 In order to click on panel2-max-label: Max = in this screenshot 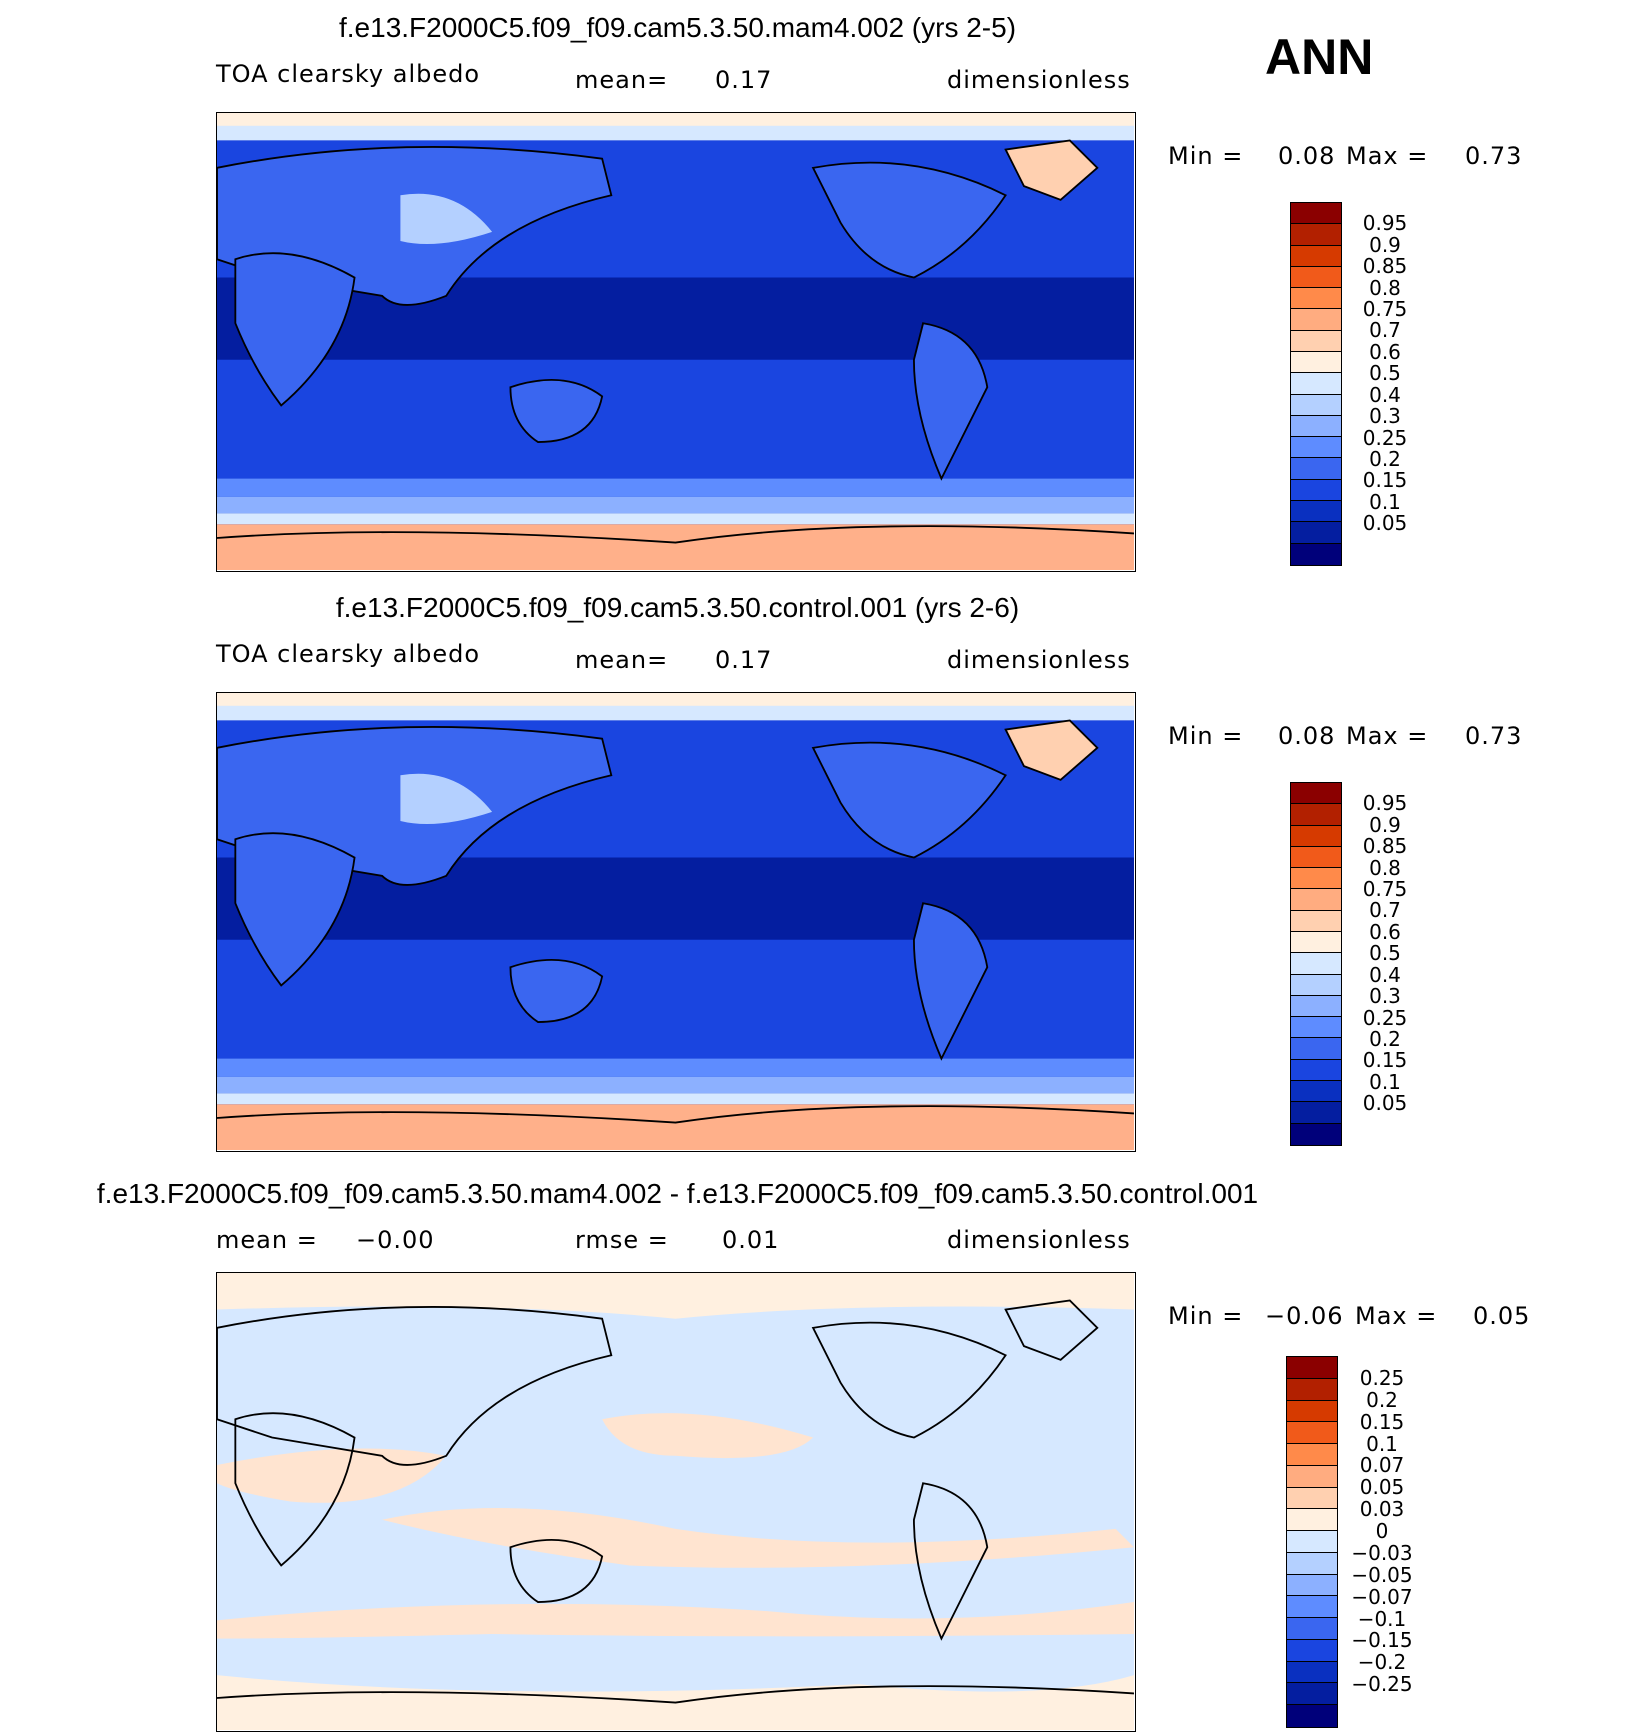, I will do `click(1387, 736)`.